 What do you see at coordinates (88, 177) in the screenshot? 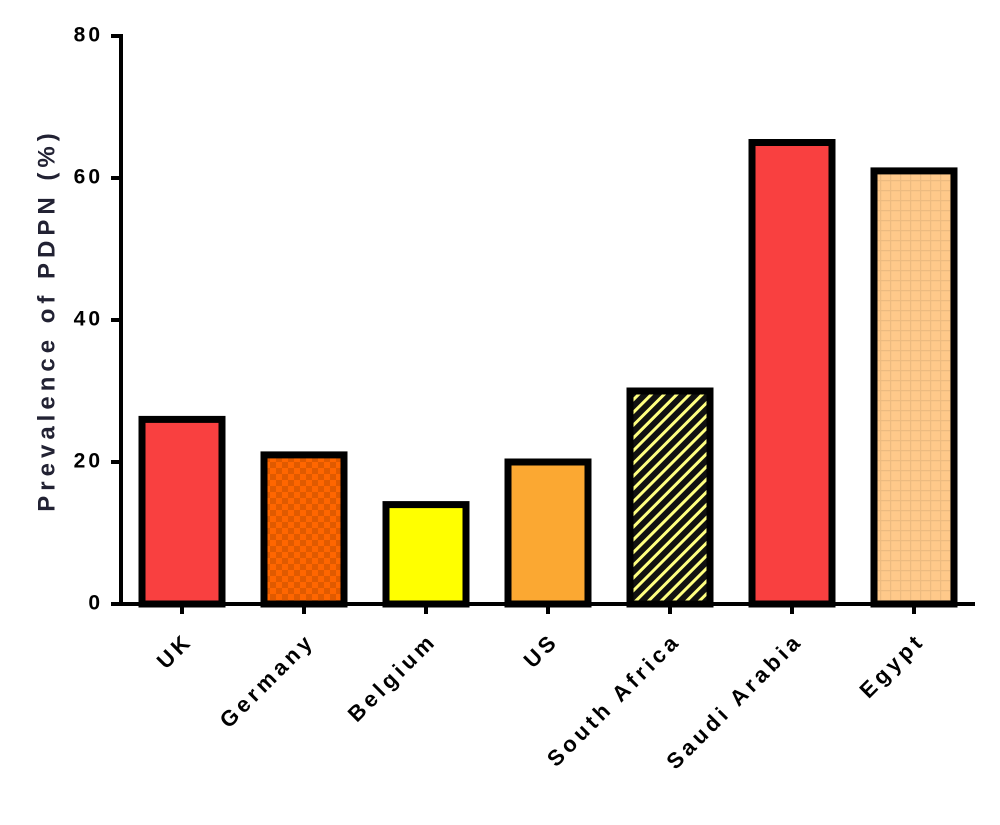
I see `y-tick-label: 60` at bounding box center [88, 177].